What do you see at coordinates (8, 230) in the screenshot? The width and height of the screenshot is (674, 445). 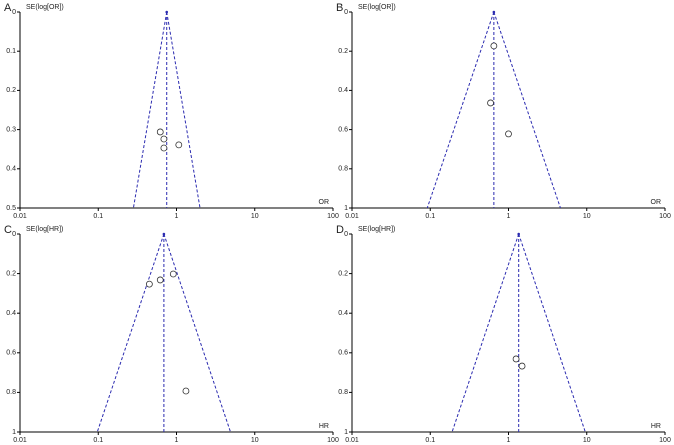 I see `panel-label: C` at bounding box center [8, 230].